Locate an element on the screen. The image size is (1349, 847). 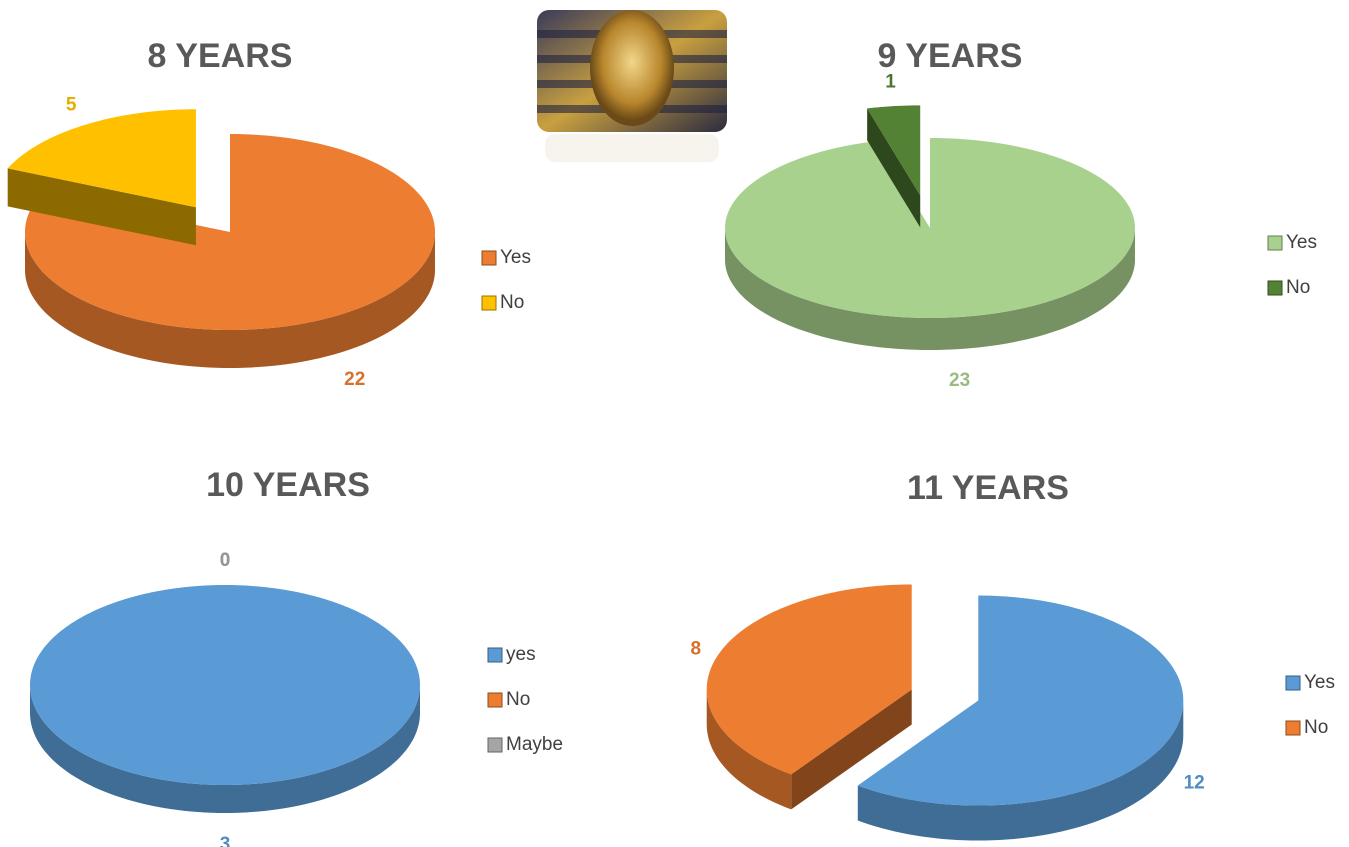
pharaoh-picture is located at coordinates (632, 86).